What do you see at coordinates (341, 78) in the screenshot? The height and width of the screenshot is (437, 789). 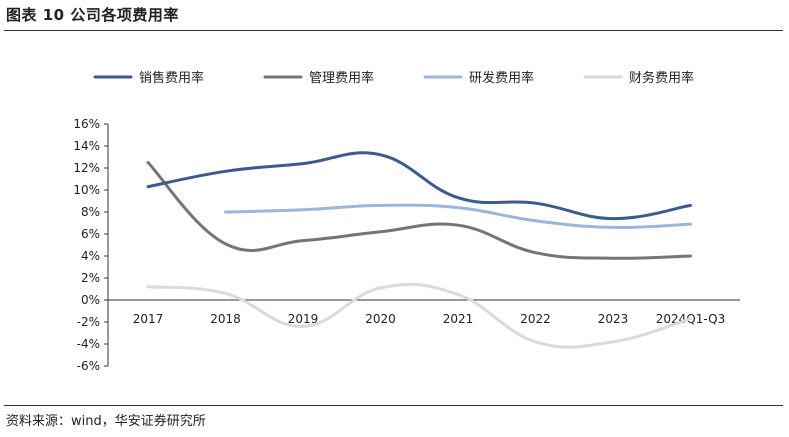 I see `legend-label: 管理费用率` at bounding box center [341, 78].